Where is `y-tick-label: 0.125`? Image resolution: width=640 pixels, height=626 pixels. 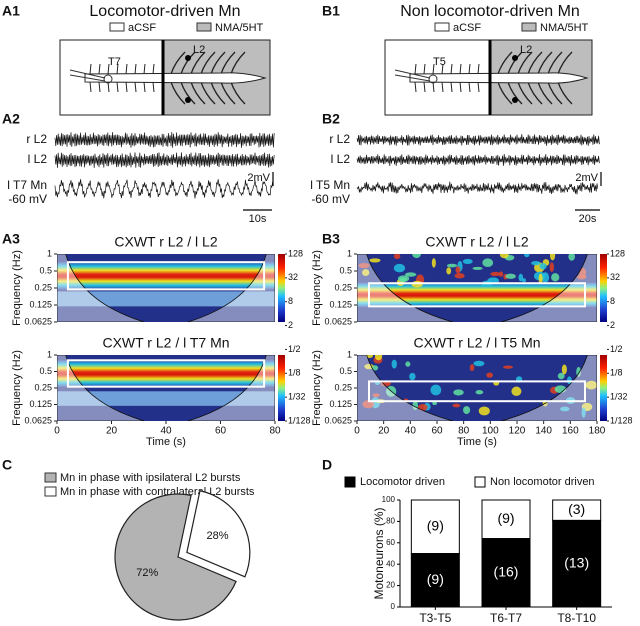
y-tick-label: 0.125 is located at coordinates (340, 404).